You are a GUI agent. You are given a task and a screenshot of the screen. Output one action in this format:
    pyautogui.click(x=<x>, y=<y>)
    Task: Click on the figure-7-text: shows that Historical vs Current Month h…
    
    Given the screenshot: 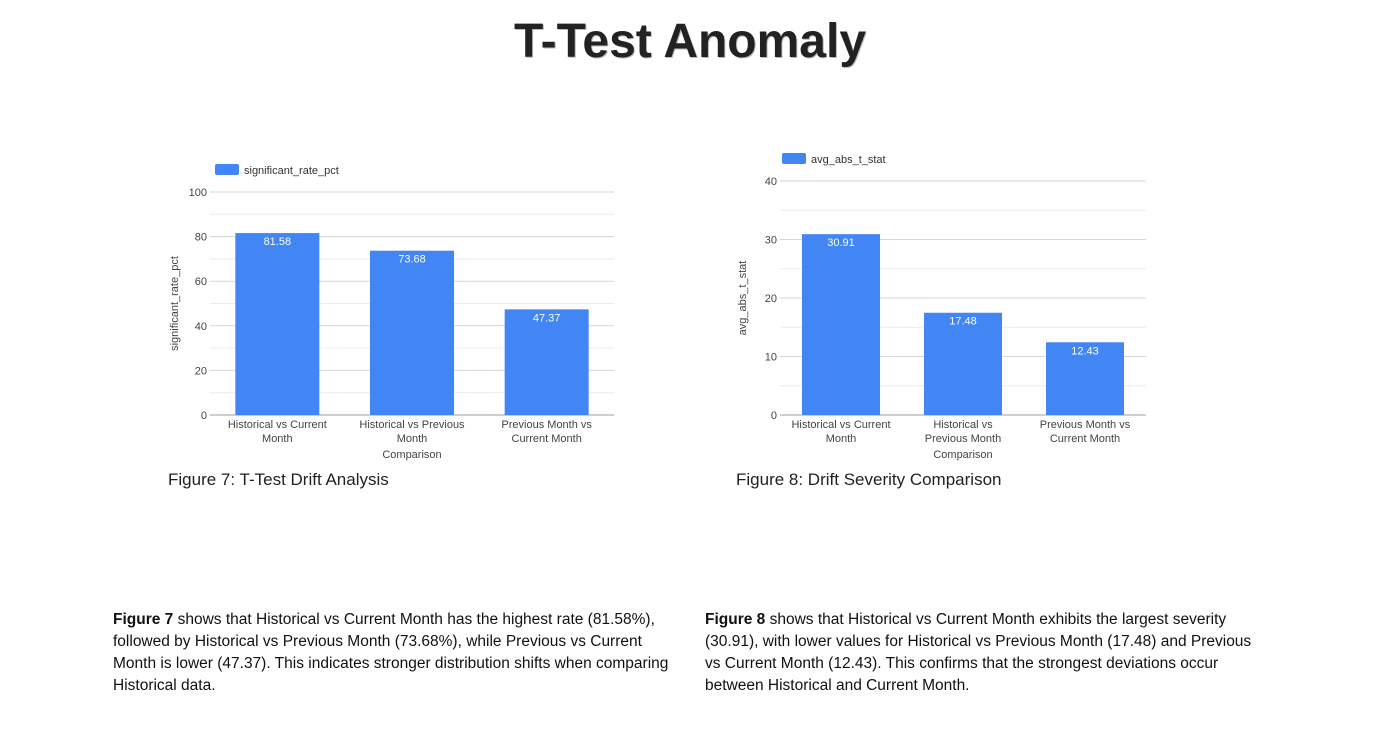 What is the action you would take?
    pyautogui.click(x=391, y=652)
    